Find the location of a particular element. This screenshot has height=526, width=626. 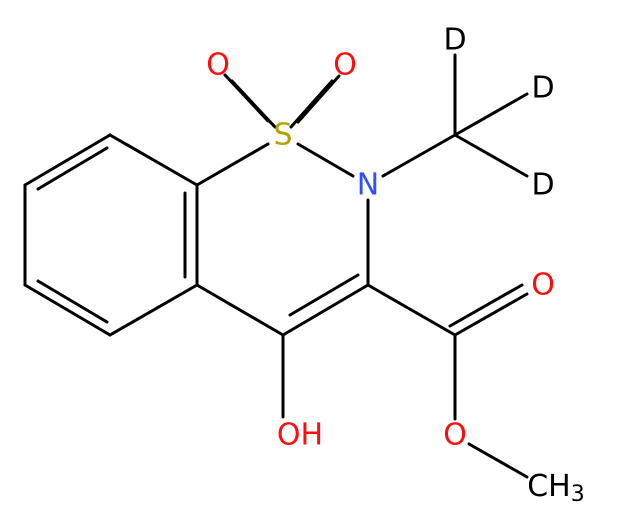

atom-text: CH is located at coordinates (549, 486).